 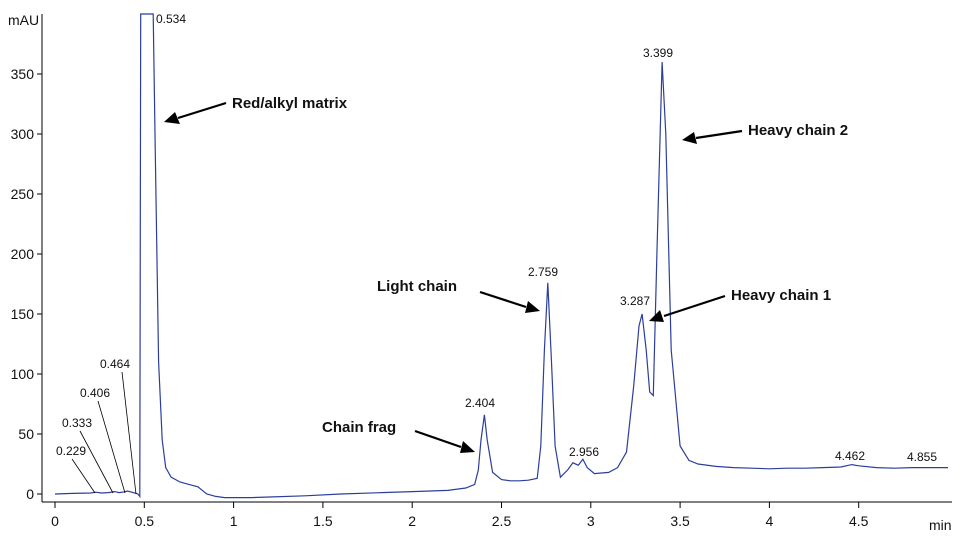 I want to click on x-tick-label: 1, so click(x=234, y=521).